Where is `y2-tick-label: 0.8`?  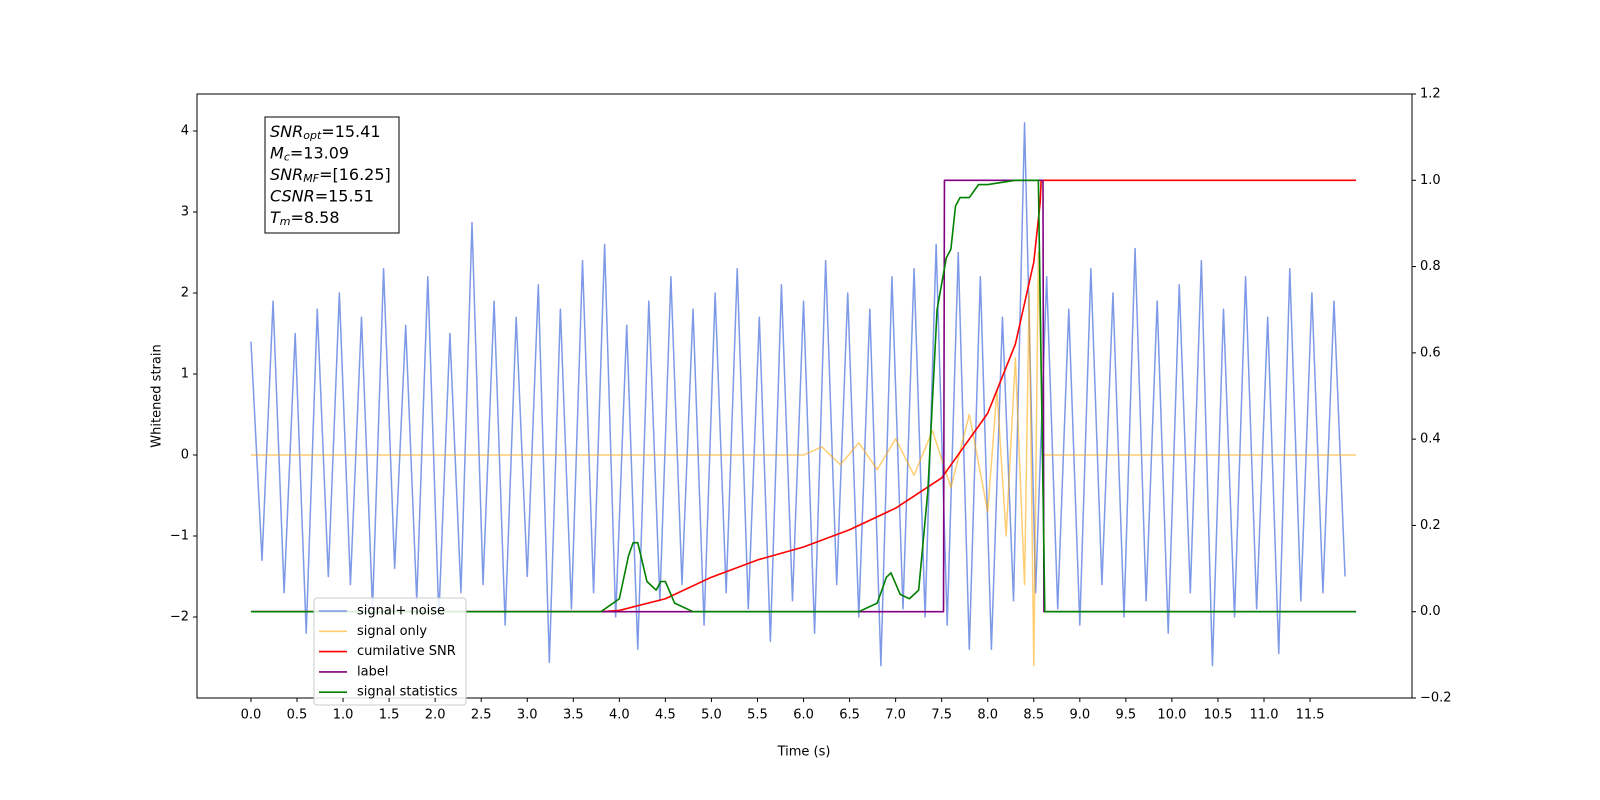 y2-tick-label: 0.8 is located at coordinates (1430, 266).